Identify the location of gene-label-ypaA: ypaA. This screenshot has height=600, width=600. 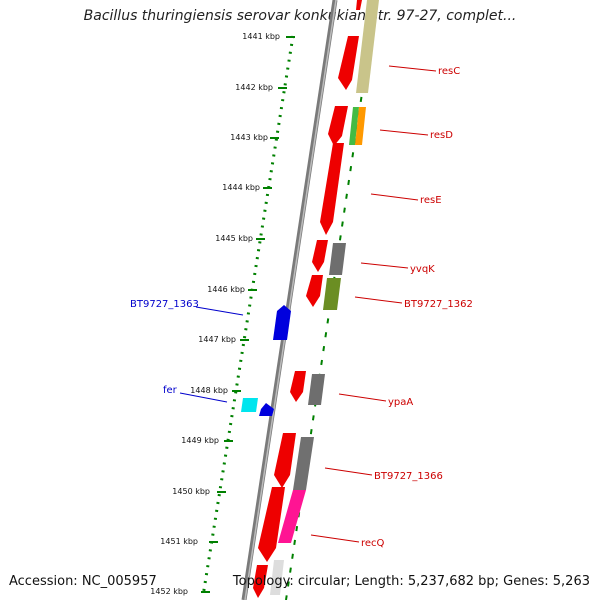
(400, 402).